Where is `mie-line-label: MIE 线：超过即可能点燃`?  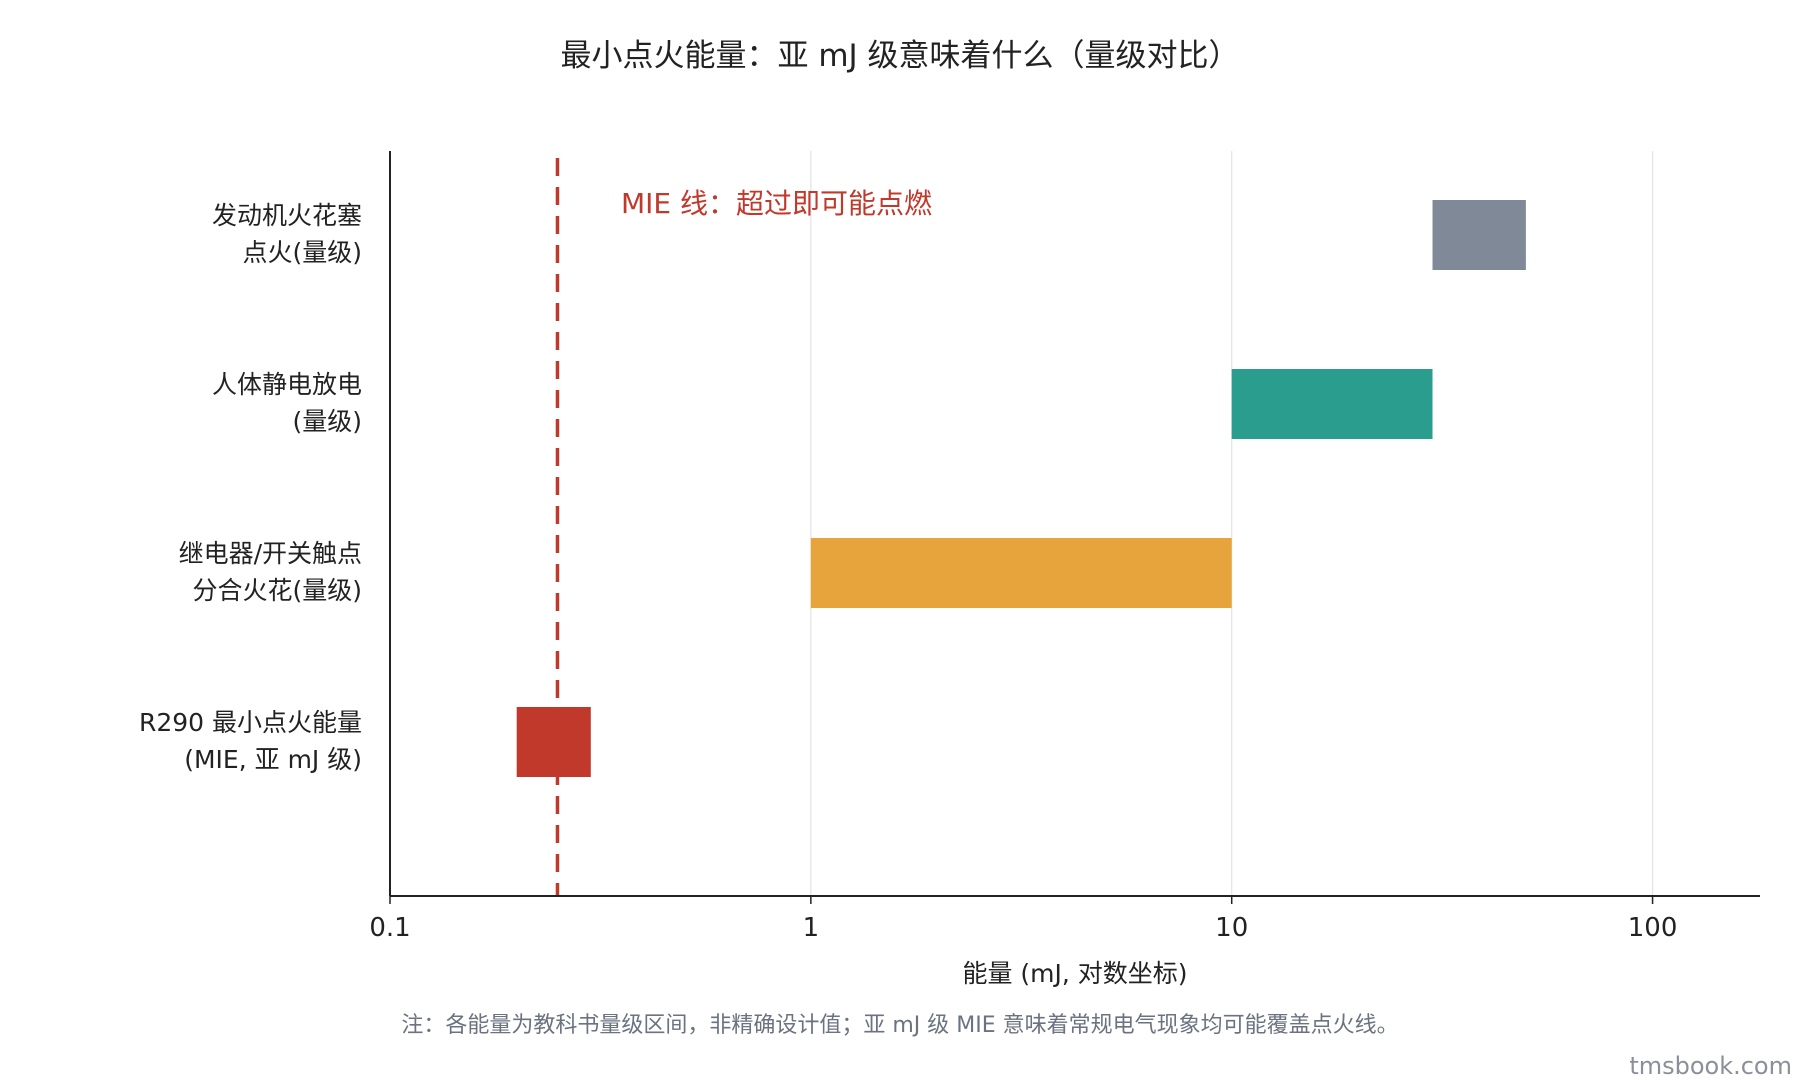 mie-line-label: MIE 线：超过即可能点燃 is located at coordinates (776, 203).